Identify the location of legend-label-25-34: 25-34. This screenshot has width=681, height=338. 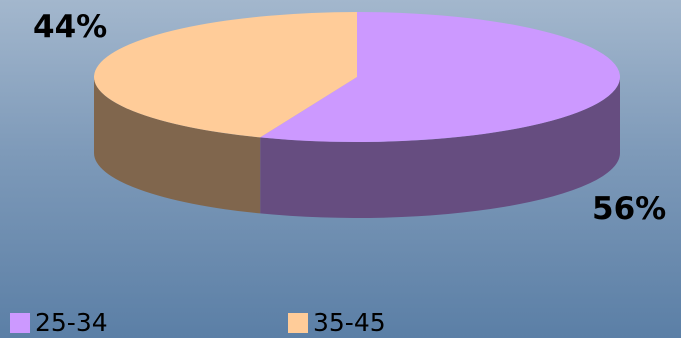
(71, 322).